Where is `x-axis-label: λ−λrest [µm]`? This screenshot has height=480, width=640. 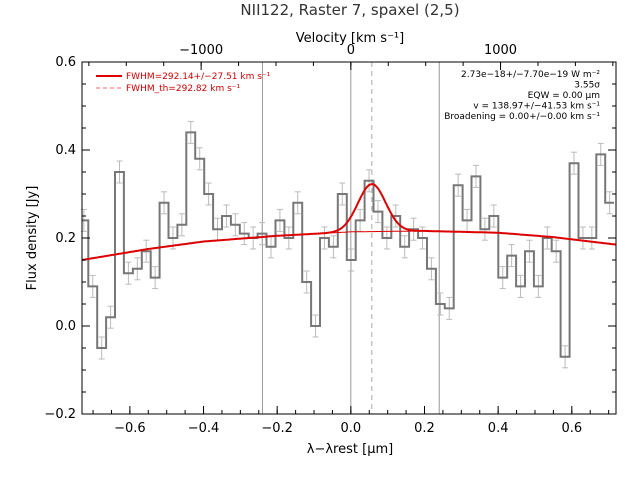
x-axis-label: λ−λrest [µm] is located at coordinates (350, 449).